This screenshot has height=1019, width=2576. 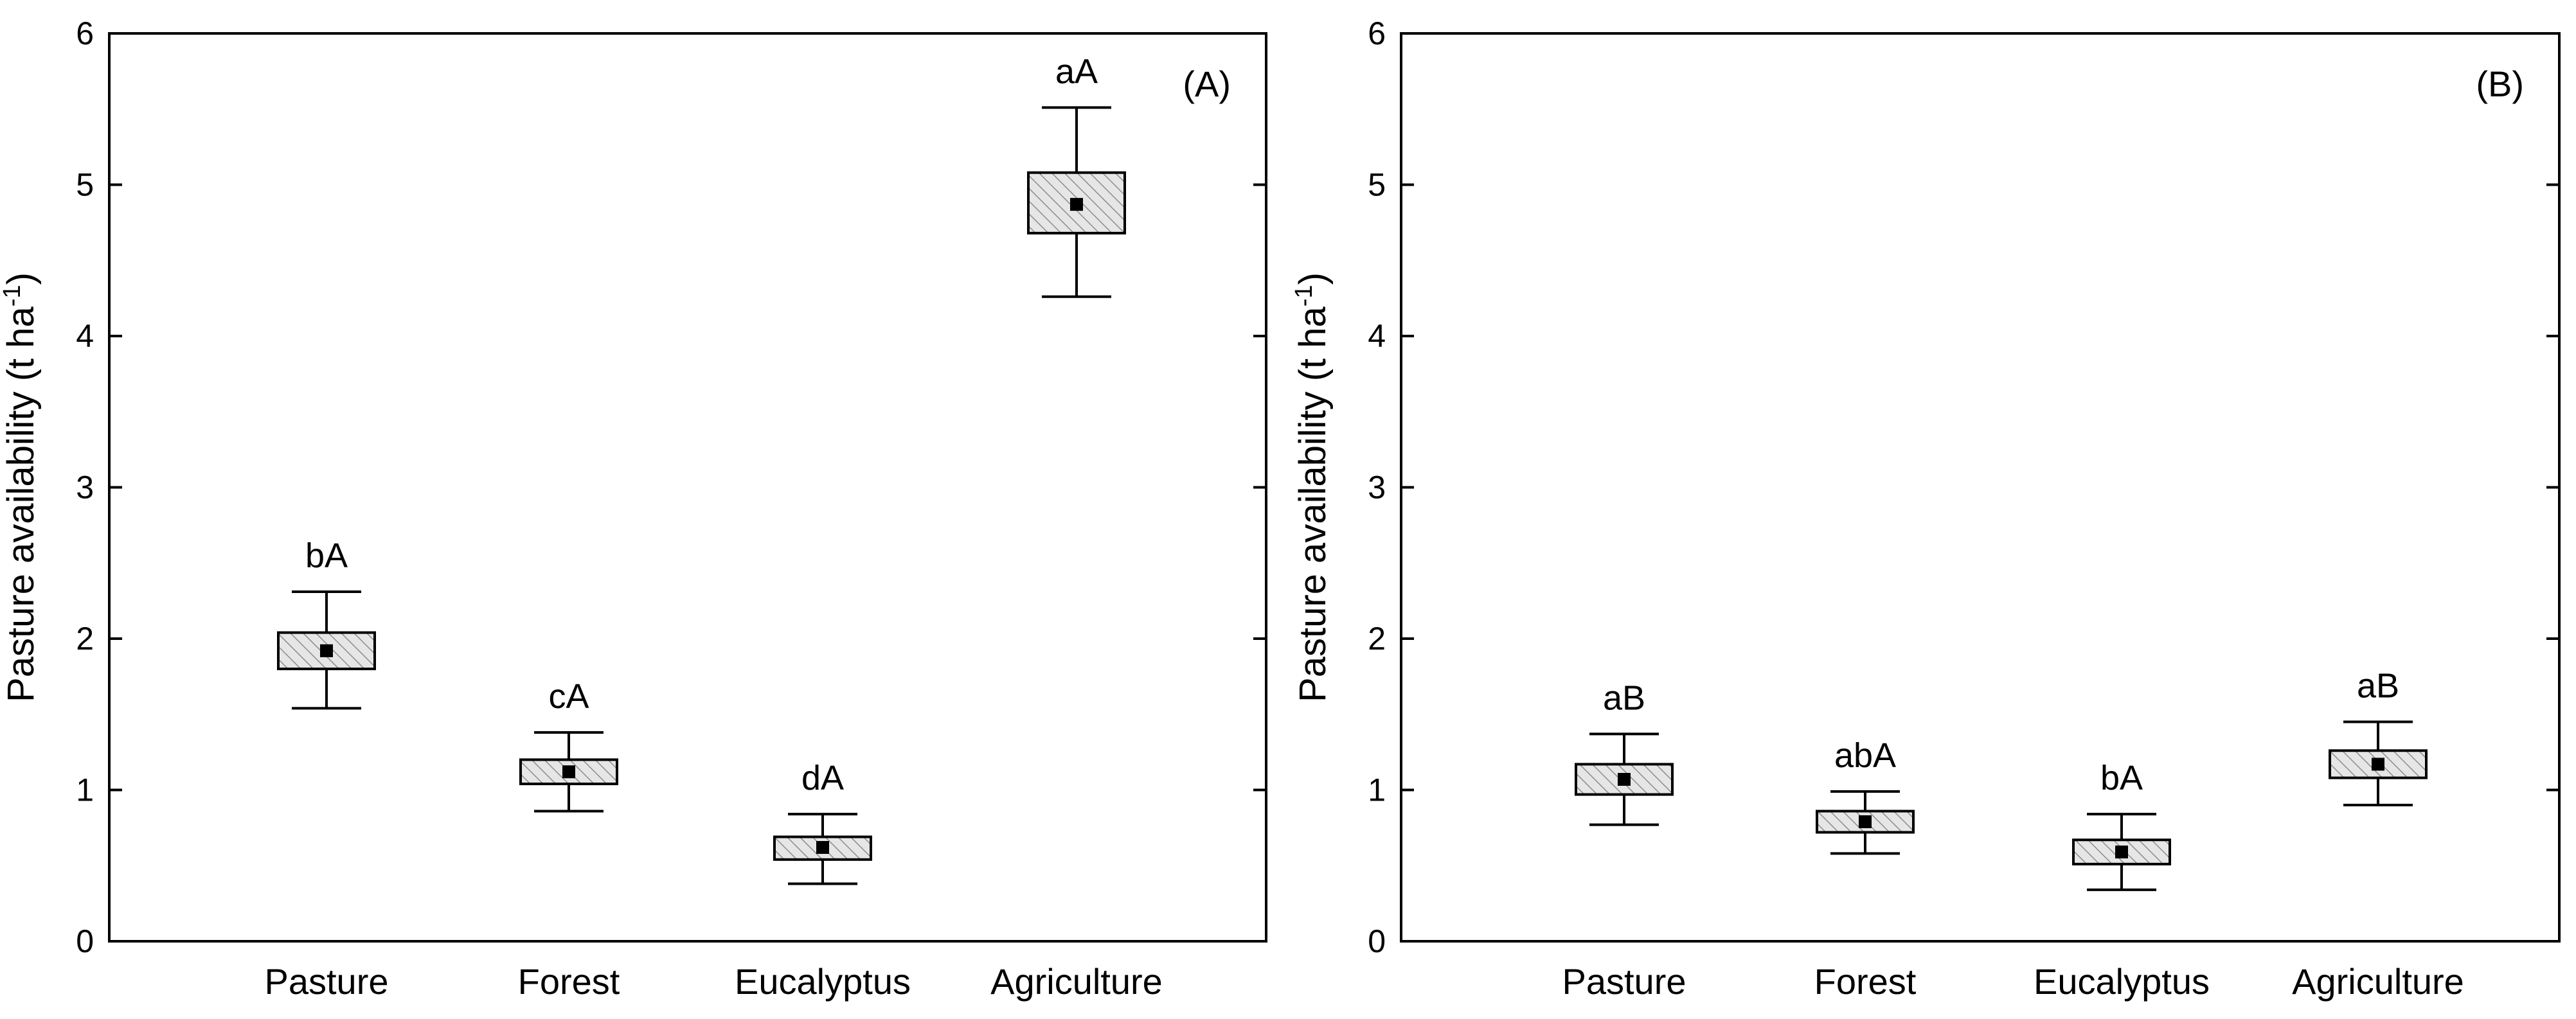 What do you see at coordinates (568, 696) in the screenshot?
I see `significance-letter: cA` at bounding box center [568, 696].